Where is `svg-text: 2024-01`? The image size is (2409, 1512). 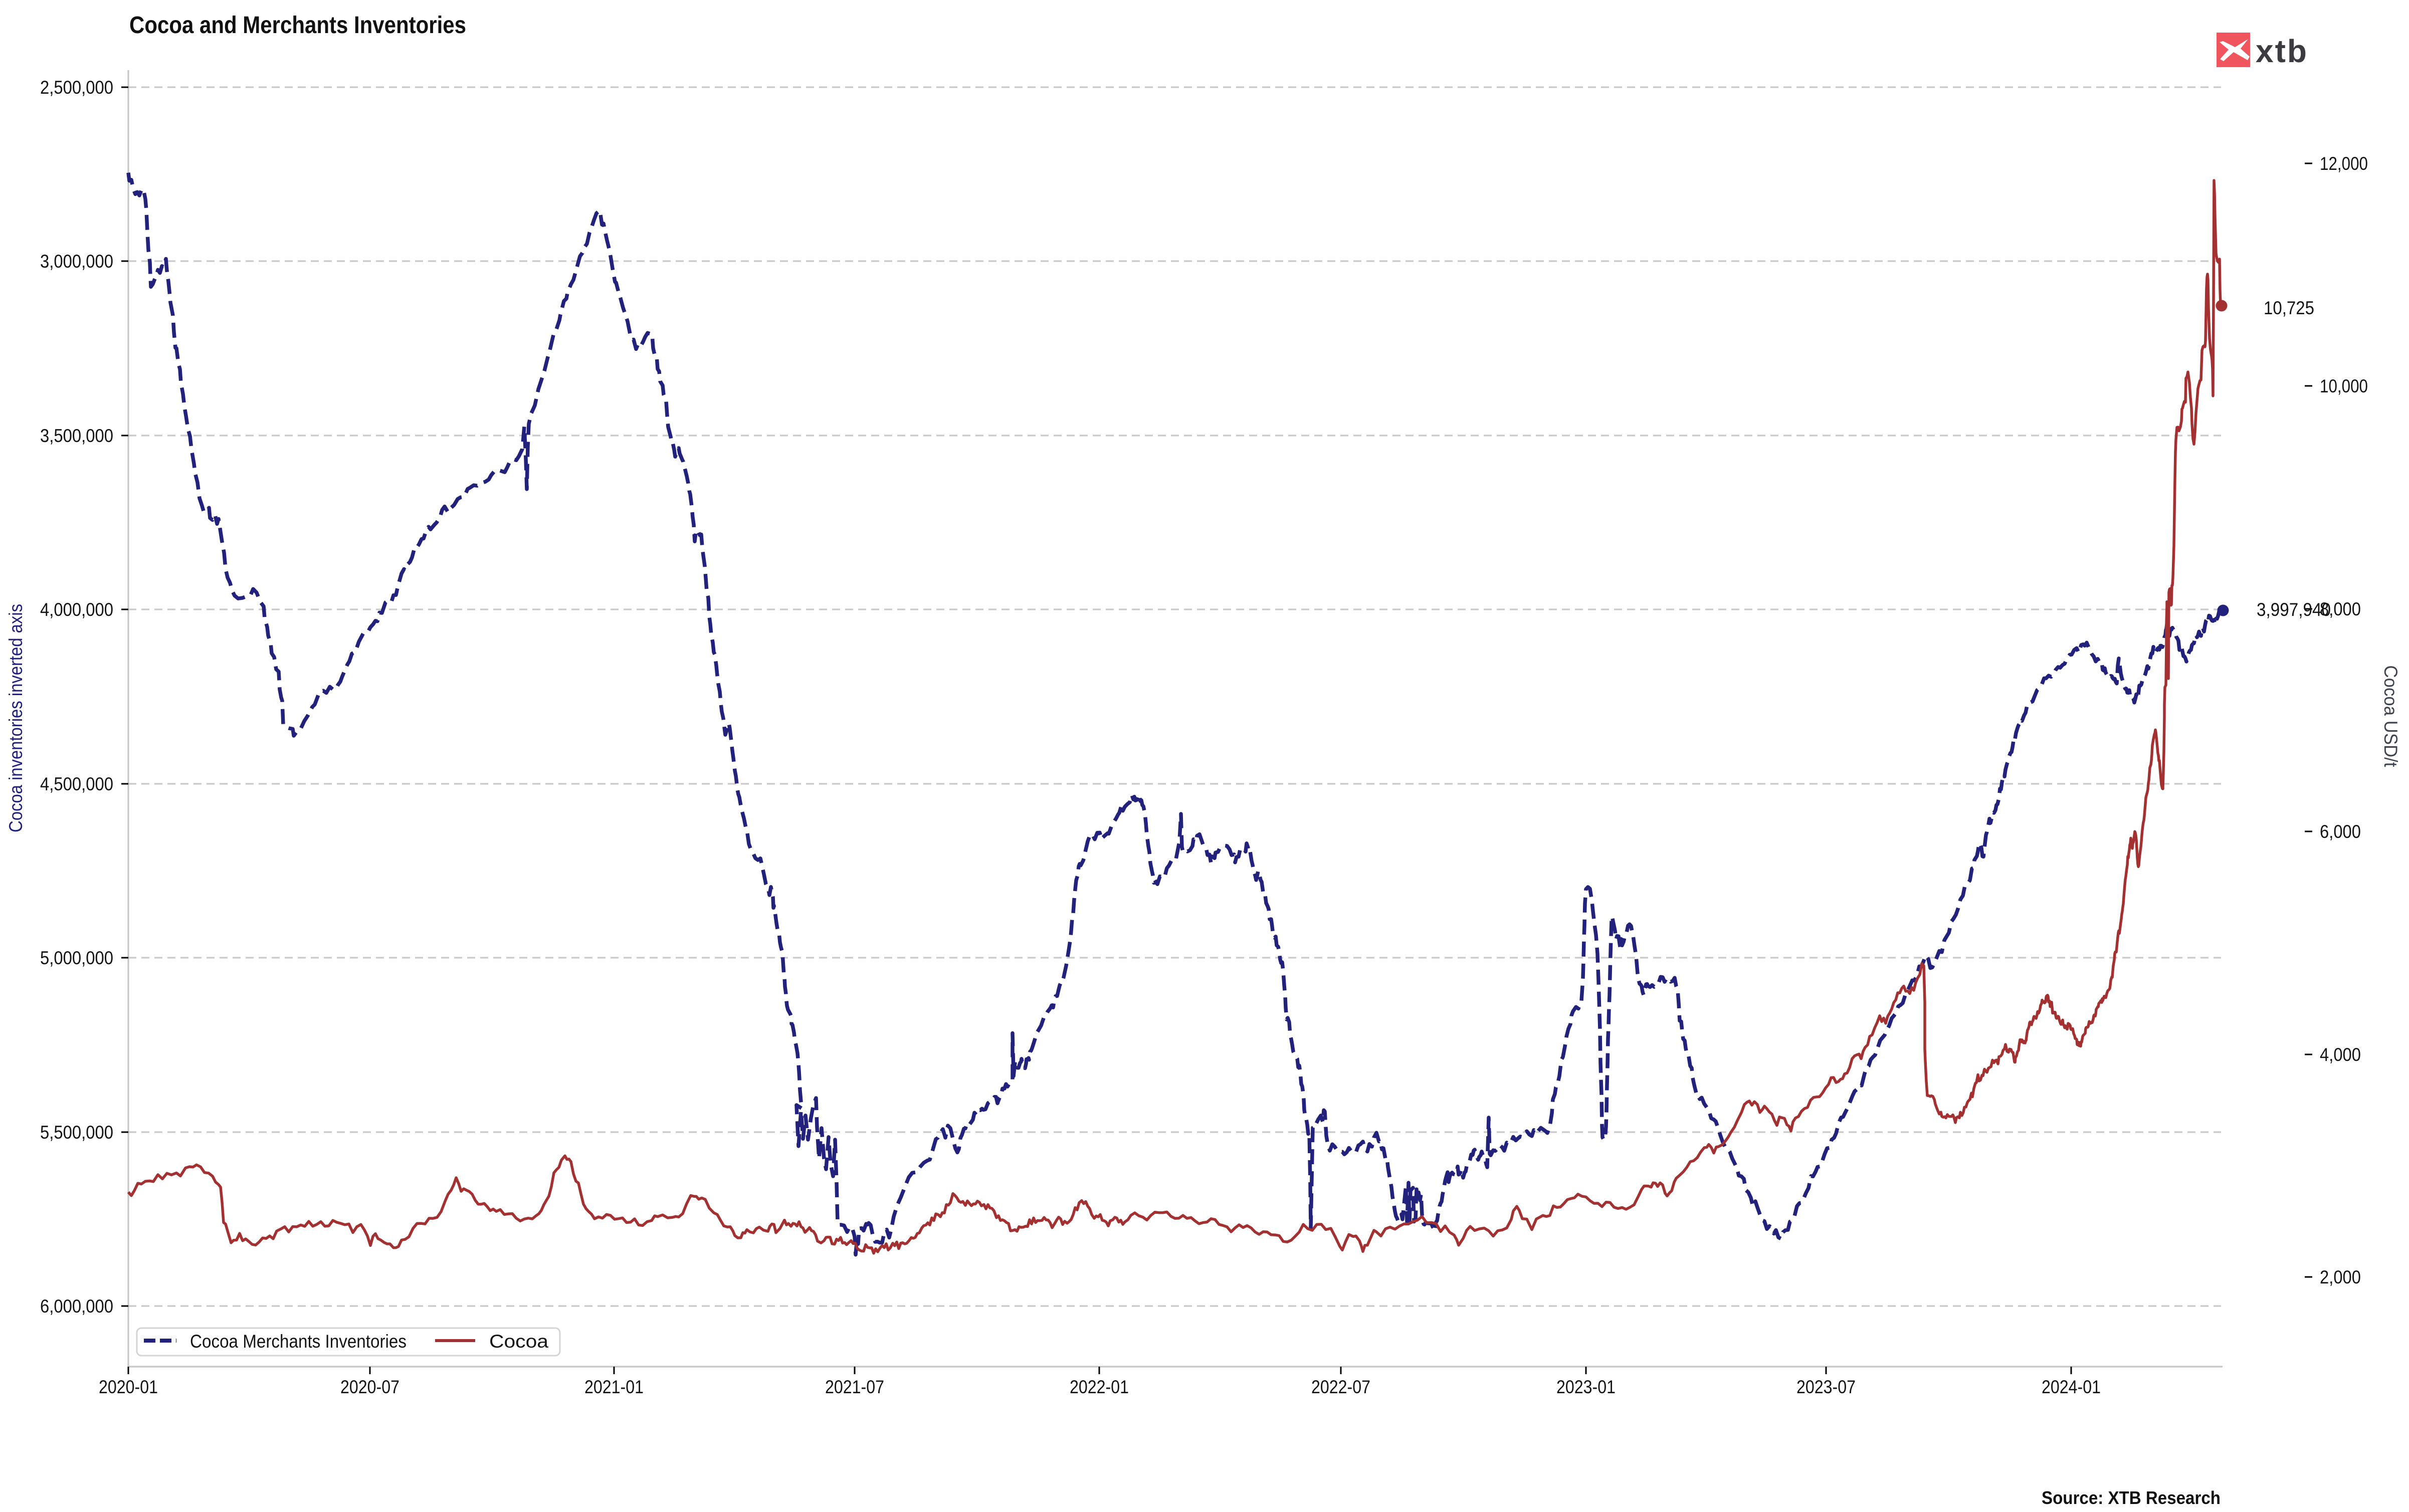 svg-text: 2024-01 is located at coordinates (2071, 1387).